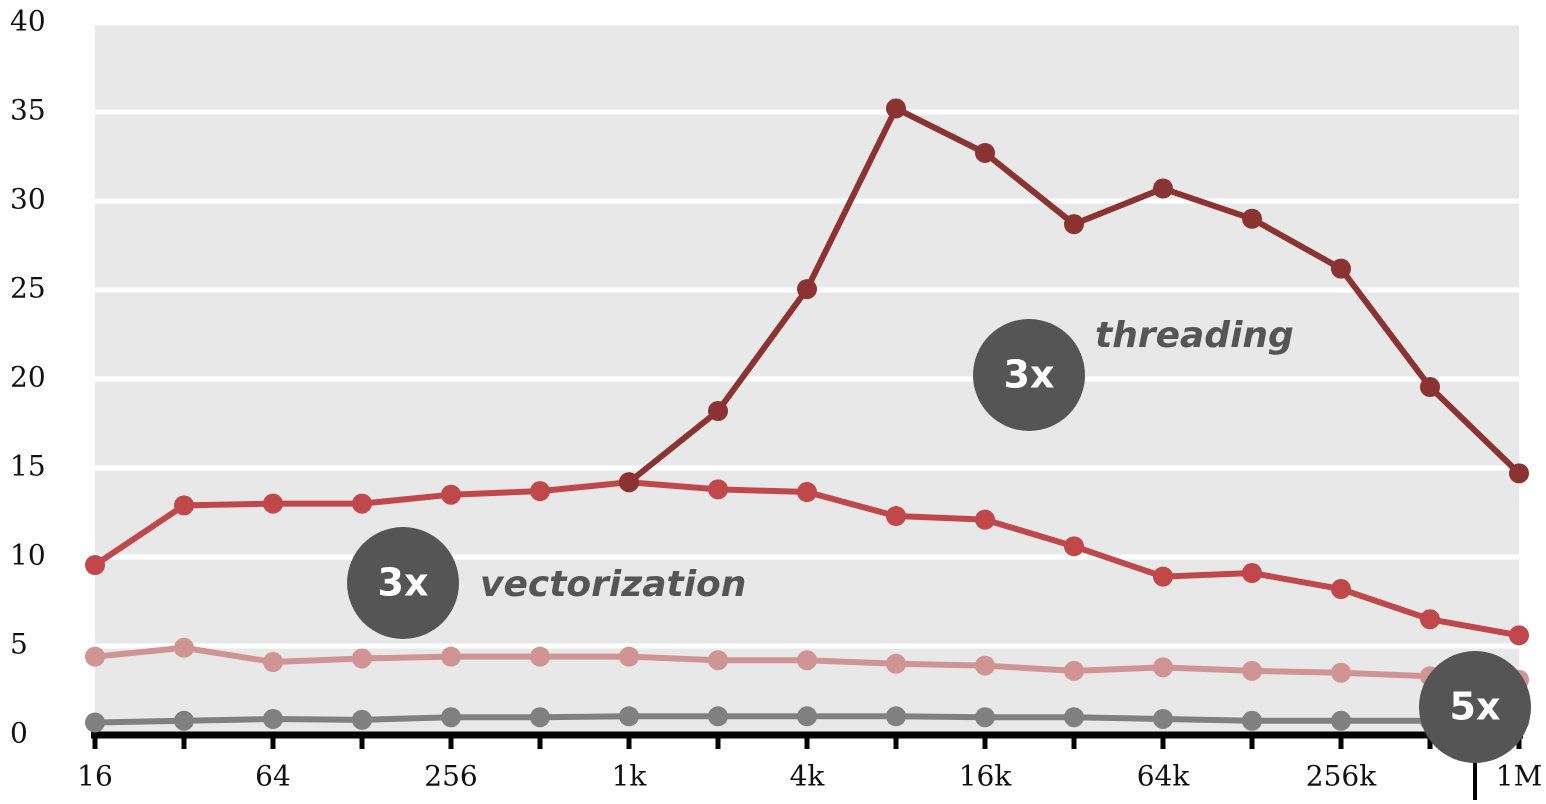 Image resolution: width=1546 pixels, height=804 pixels. Describe the element at coordinates (630, 776) in the screenshot. I see `x-tick-label: 1k` at that location.